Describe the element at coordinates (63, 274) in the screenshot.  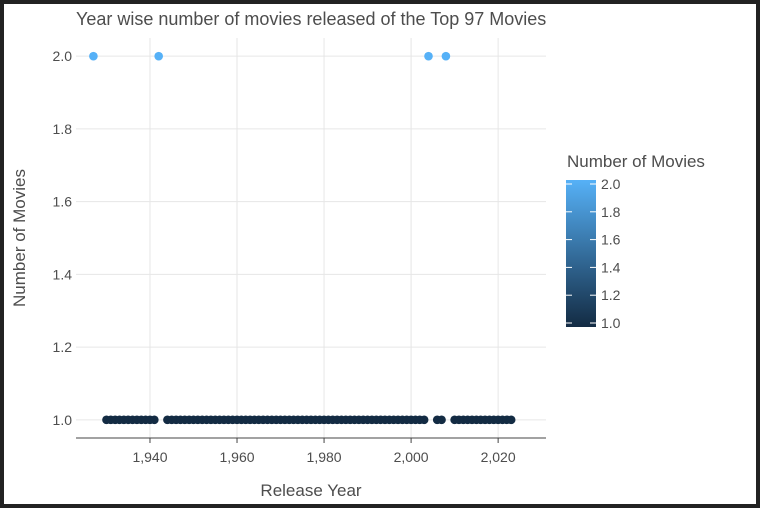
I see `y-tick-label: 1.4` at that location.